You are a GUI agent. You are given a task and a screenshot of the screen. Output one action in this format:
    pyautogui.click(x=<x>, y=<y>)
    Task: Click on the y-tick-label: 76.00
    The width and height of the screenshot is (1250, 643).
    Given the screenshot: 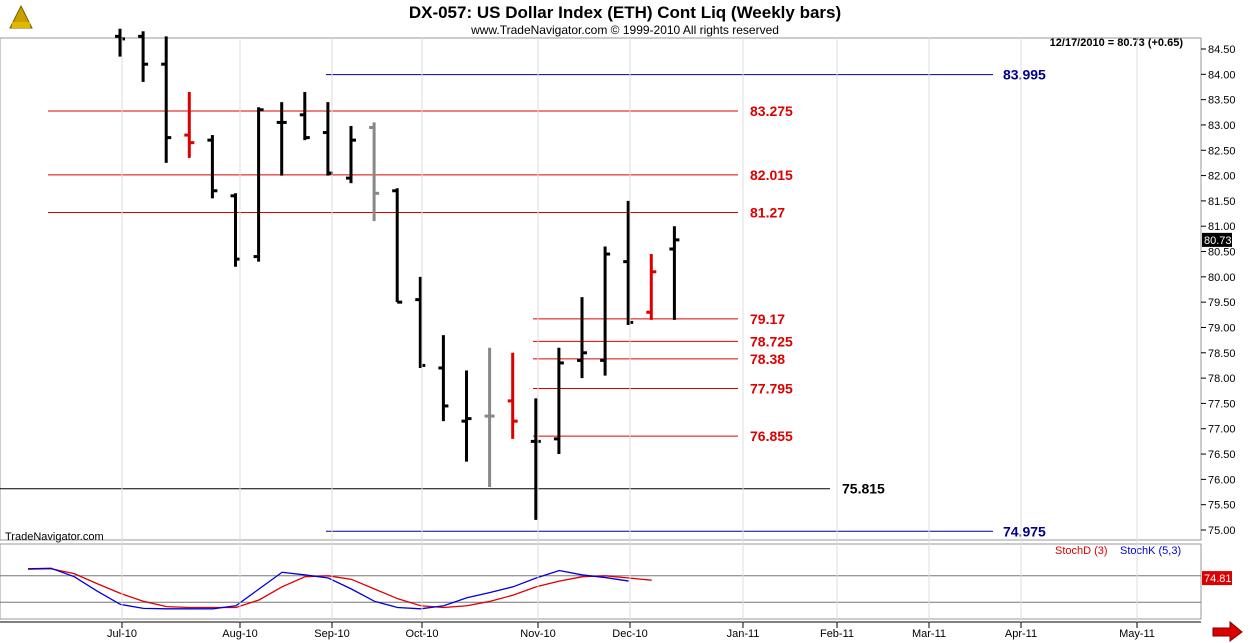 What is the action you would take?
    pyautogui.click(x=1222, y=480)
    